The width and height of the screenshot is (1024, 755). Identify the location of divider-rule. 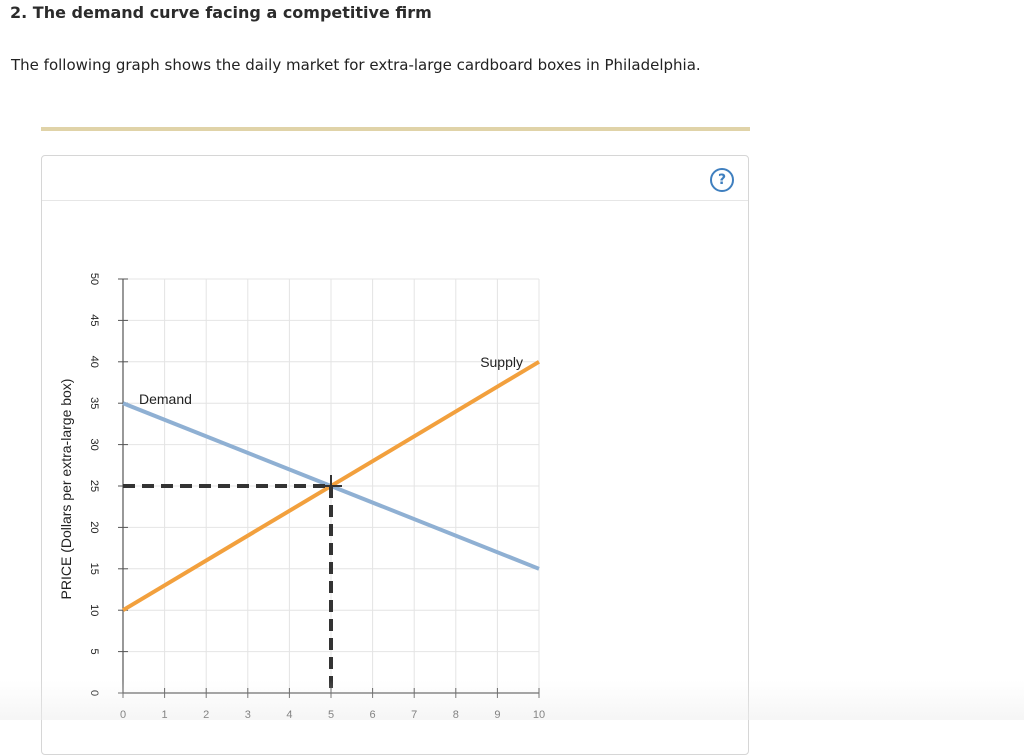
(395, 129).